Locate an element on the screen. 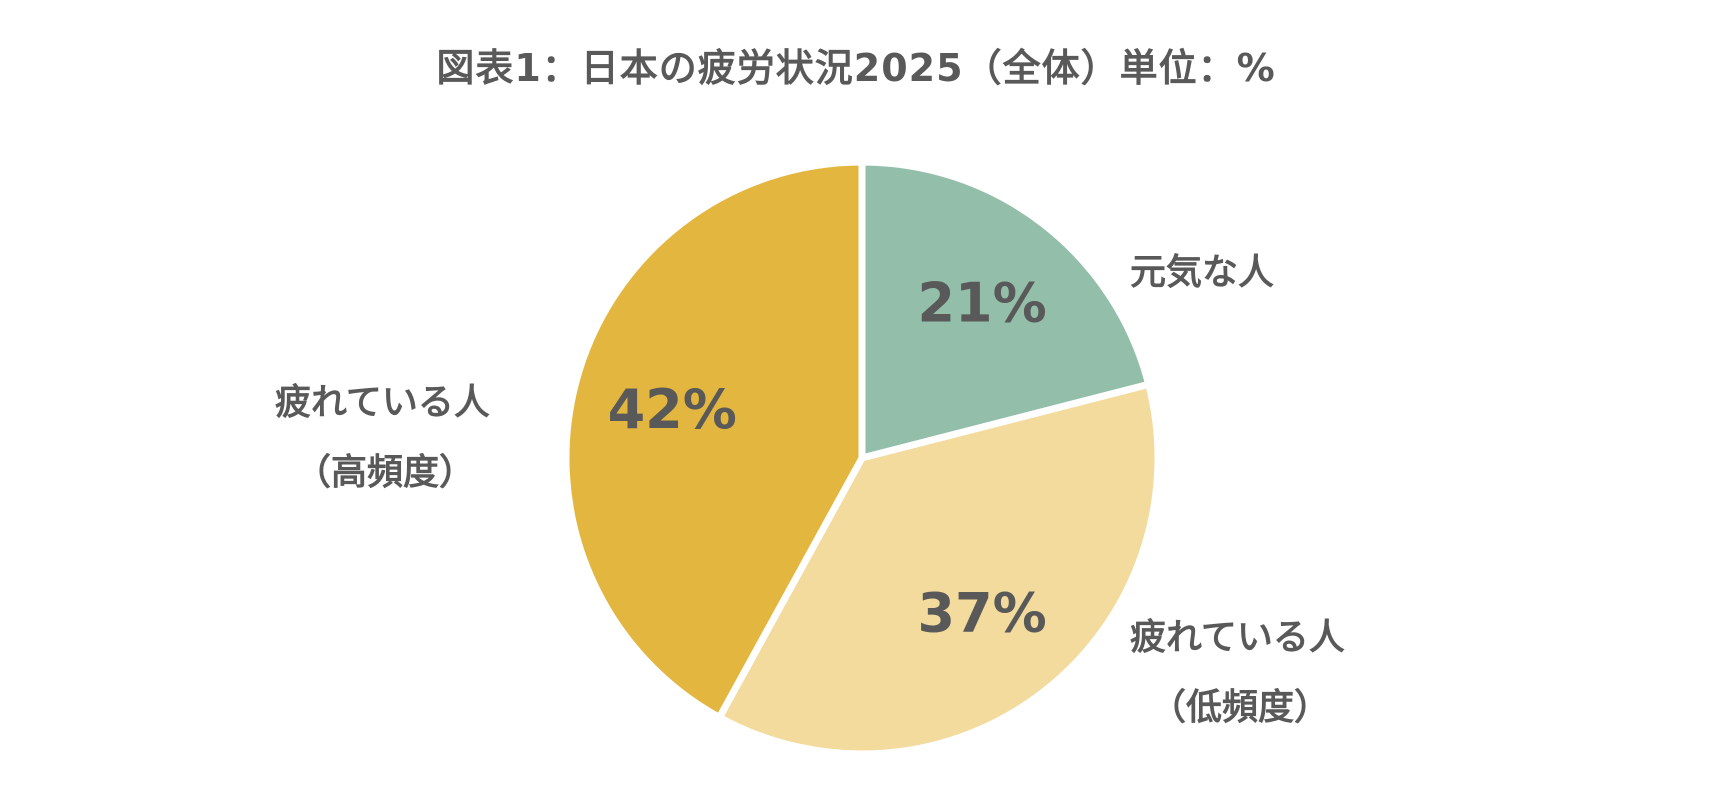  slice-label-line: （高頻度） is located at coordinates (385, 472).